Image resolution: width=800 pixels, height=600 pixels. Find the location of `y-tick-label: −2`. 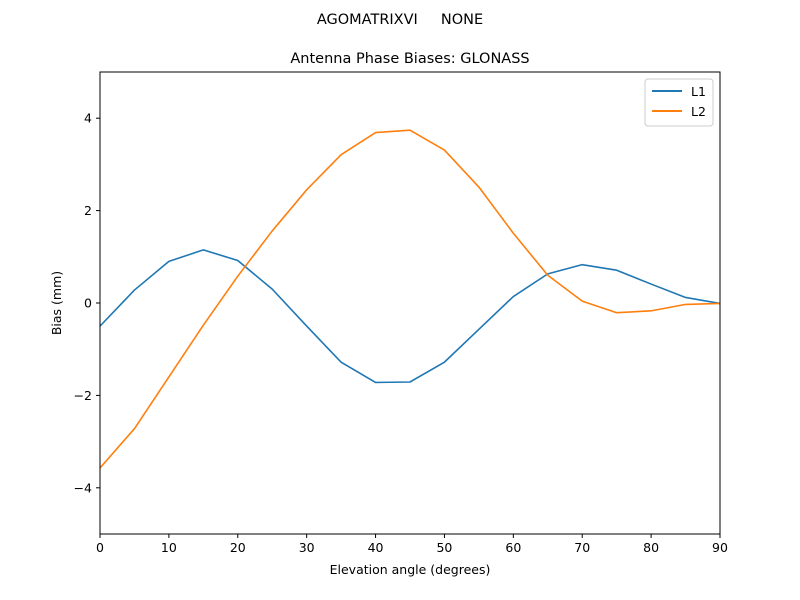

y-tick-label: −2 is located at coordinates (83, 395).